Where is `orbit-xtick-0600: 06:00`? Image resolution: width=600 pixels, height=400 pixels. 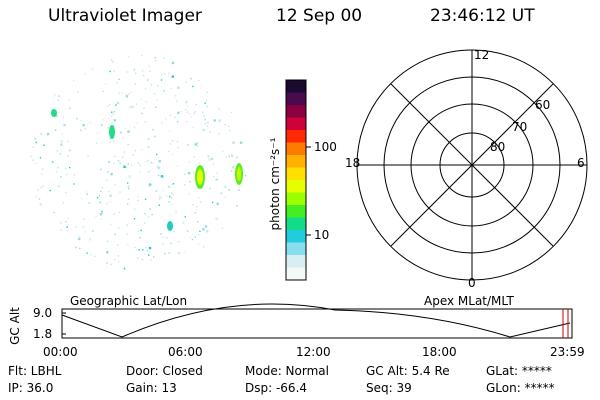 orbit-xtick-0600: 06:00 is located at coordinates (185, 352).